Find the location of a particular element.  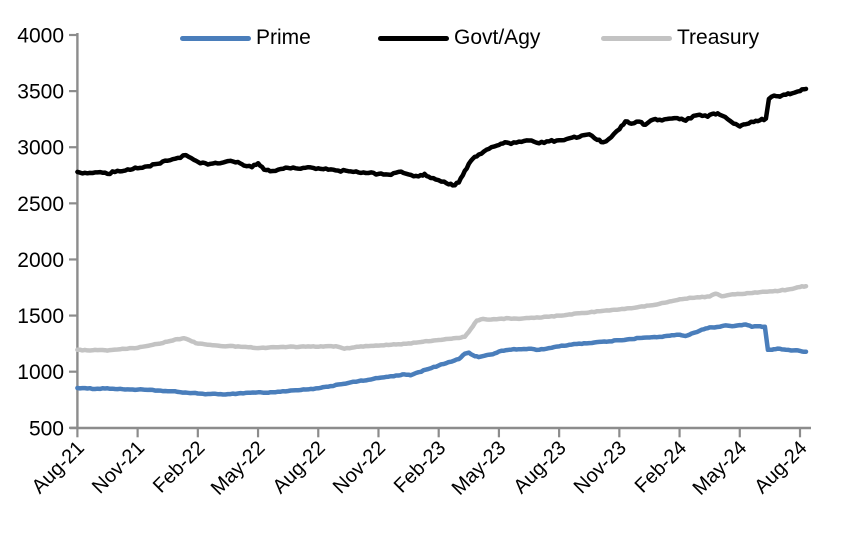

x-axis-tick-label: Nov-21 is located at coordinates (118, 467).